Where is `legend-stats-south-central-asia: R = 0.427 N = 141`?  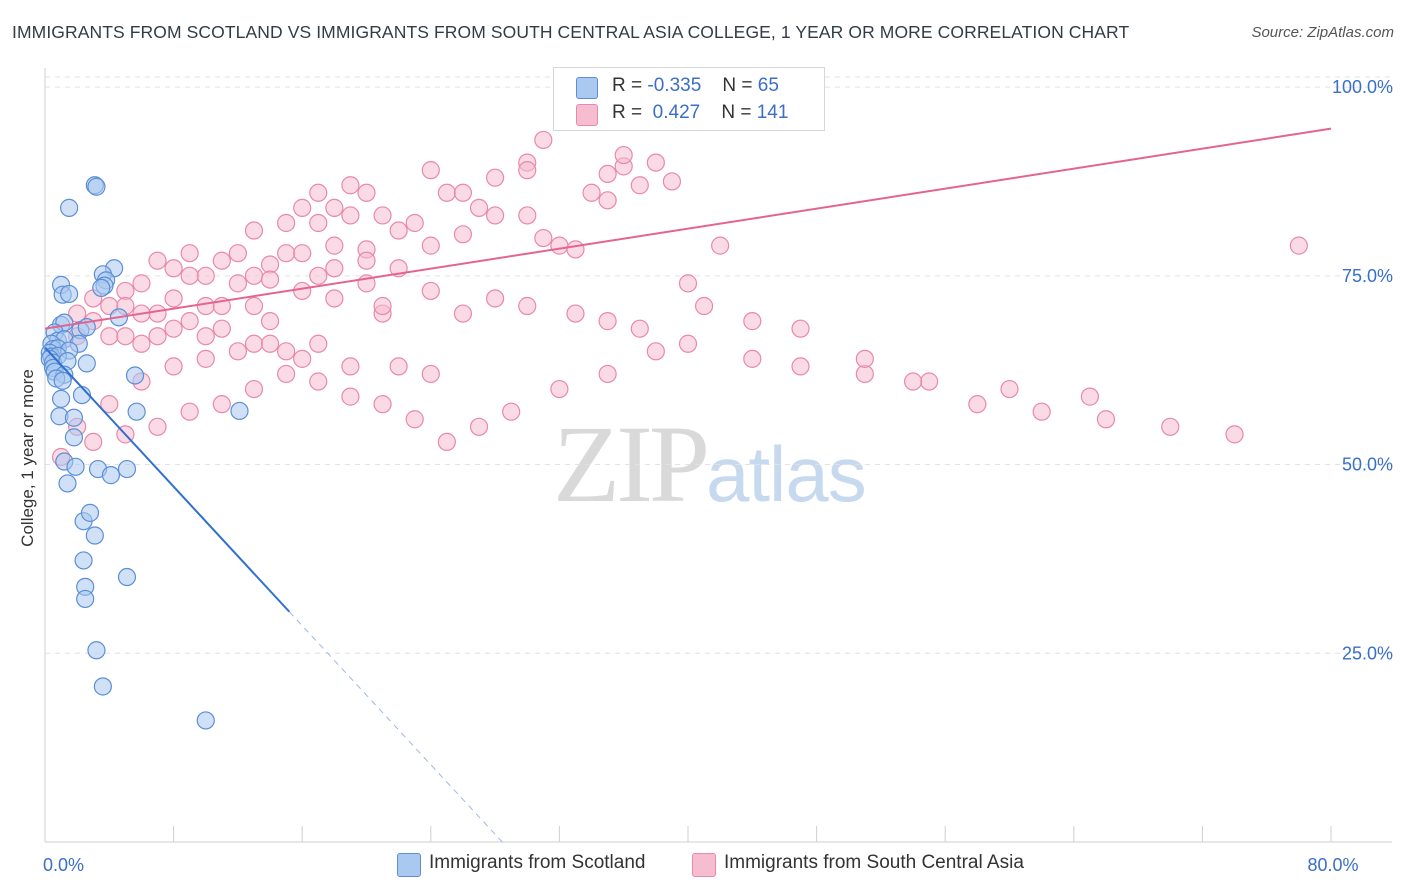
legend-stats-south-central-asia: R = 0.427 N = 141 is located at coordinates (700, 113).